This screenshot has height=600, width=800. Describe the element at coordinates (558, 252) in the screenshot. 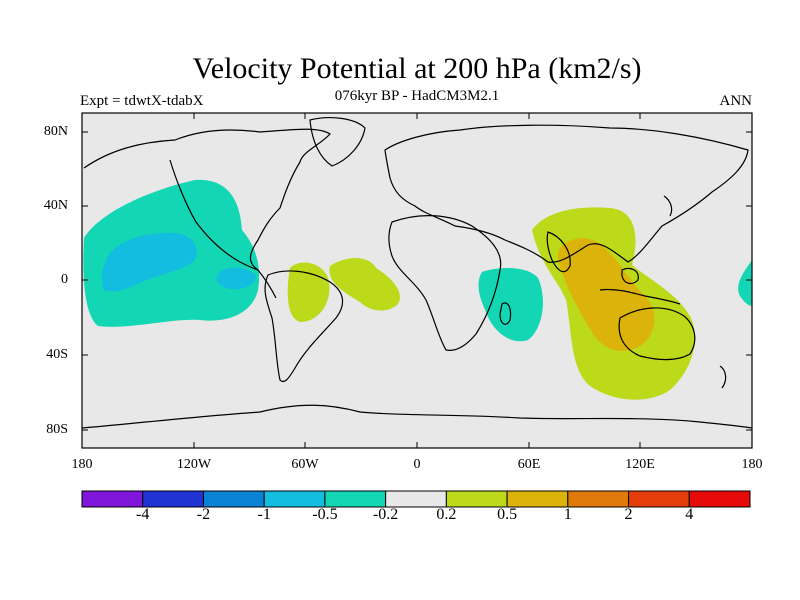

I see `india-coast` at that location.